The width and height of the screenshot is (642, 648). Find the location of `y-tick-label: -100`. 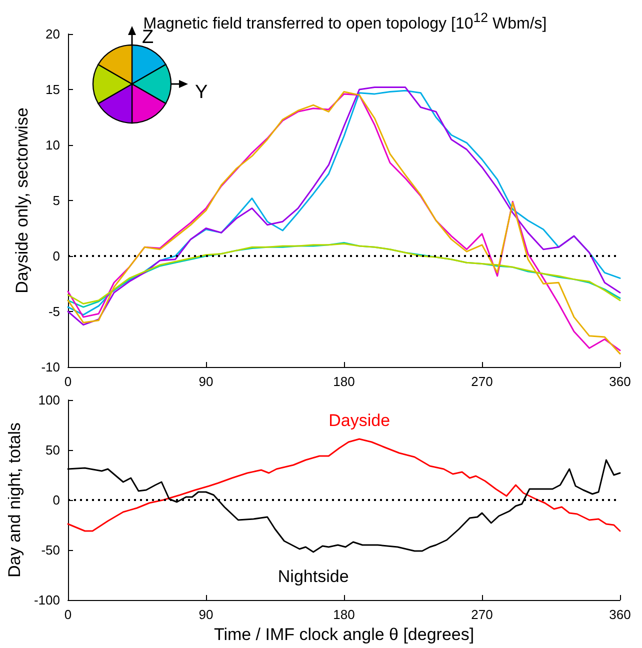

y-tick-label: -100 is located at coordinates (47, 600).